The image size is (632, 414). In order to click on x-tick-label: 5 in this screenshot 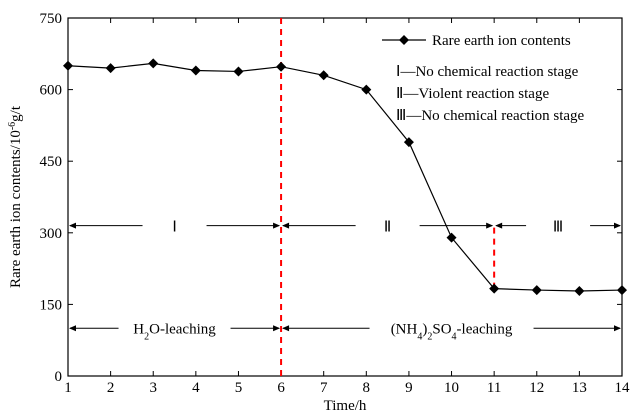, I will do `click(239, 388)`.